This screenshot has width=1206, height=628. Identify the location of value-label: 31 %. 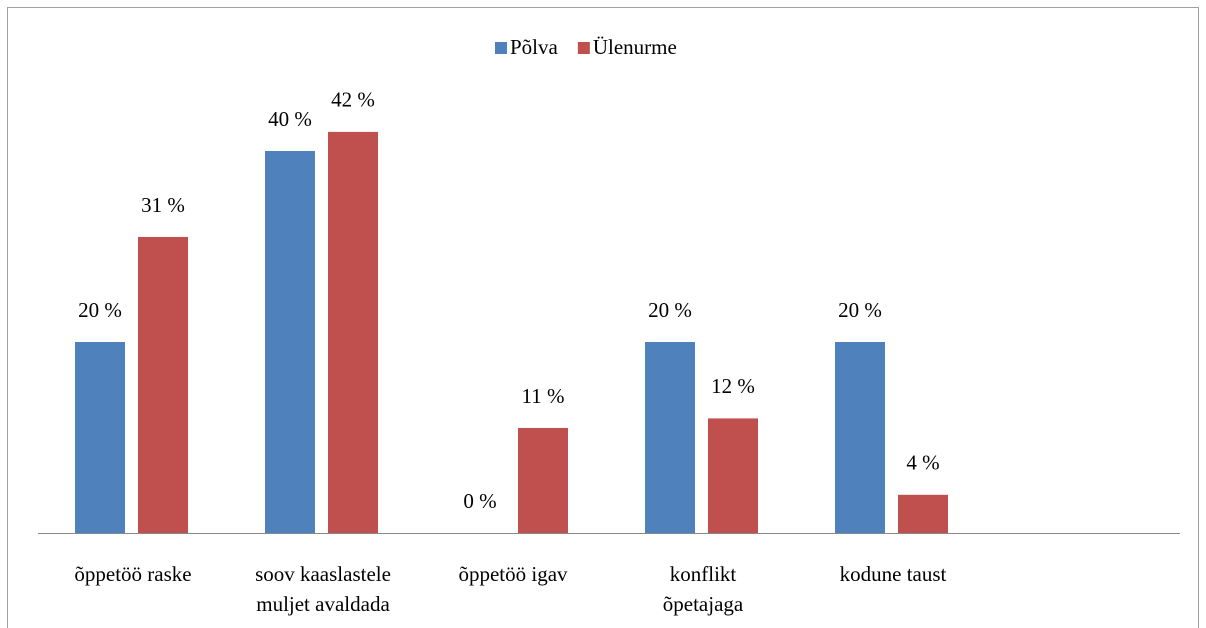
(163, 205).